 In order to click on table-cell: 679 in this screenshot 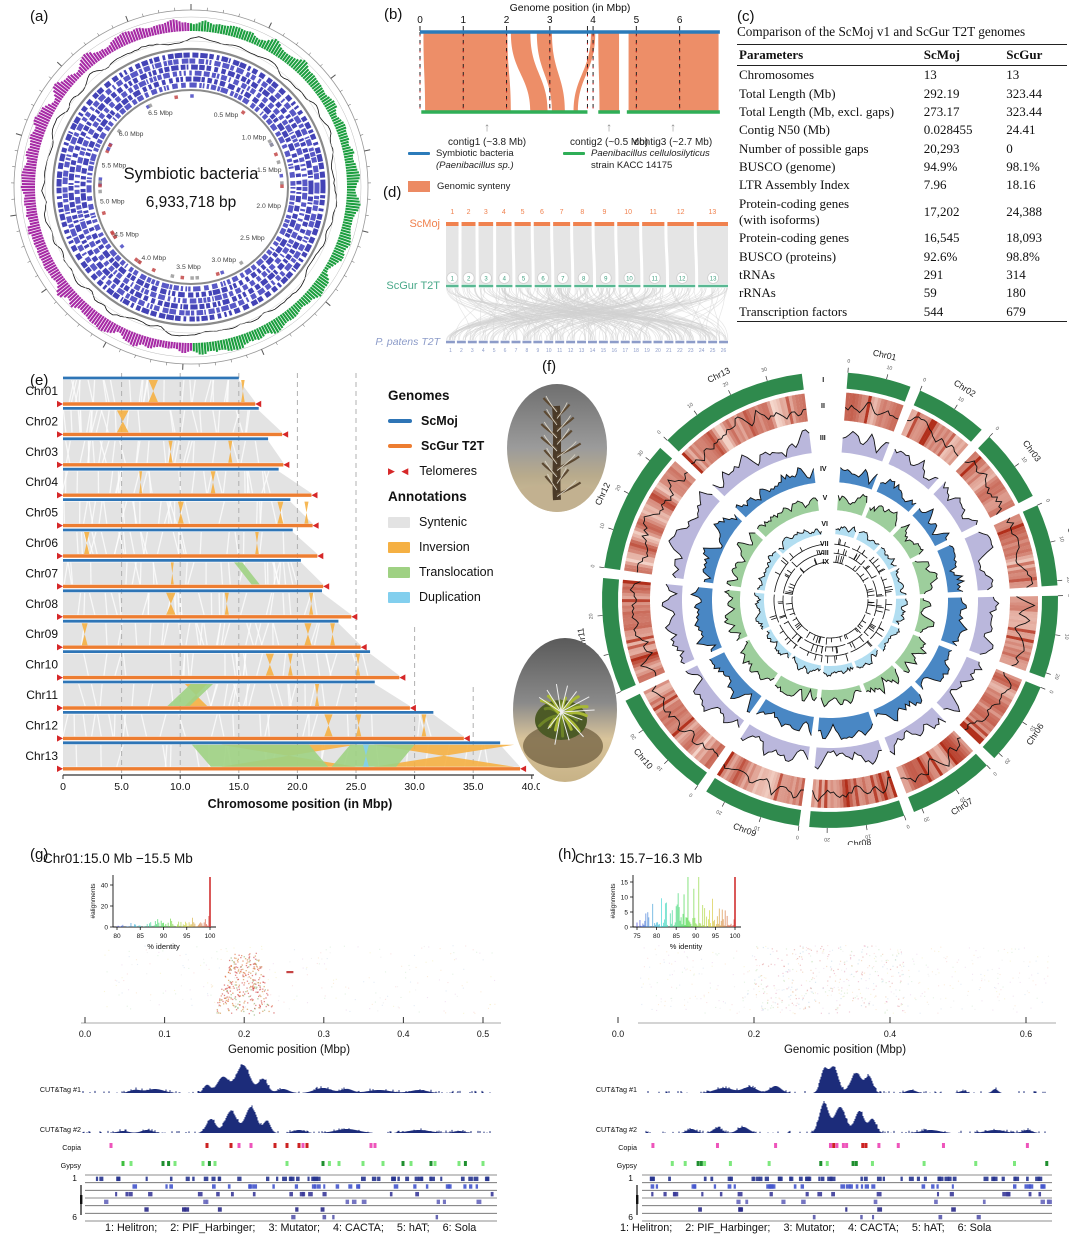, I will do `click(1035, 312)`.